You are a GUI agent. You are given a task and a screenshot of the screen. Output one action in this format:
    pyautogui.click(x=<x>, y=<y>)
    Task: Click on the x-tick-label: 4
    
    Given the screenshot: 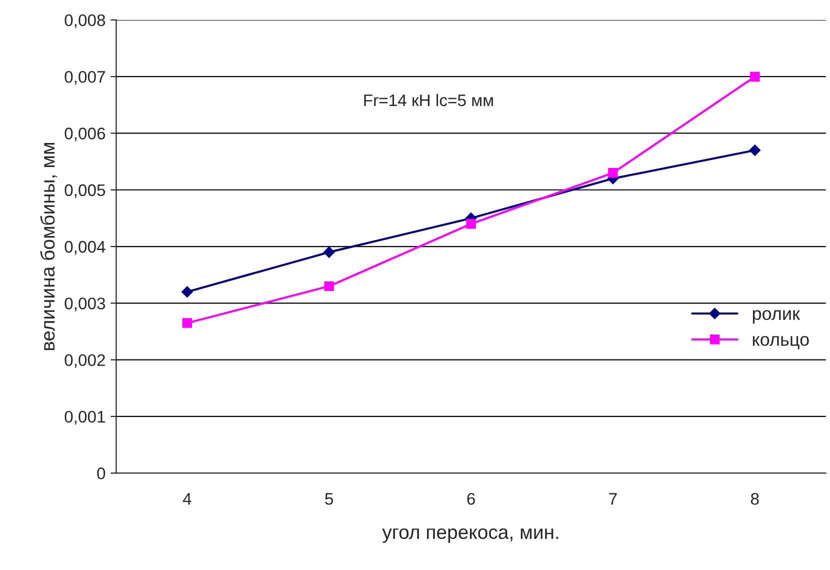 What is the action you would take?
    pyautogui.click(x=187, y=499)
    